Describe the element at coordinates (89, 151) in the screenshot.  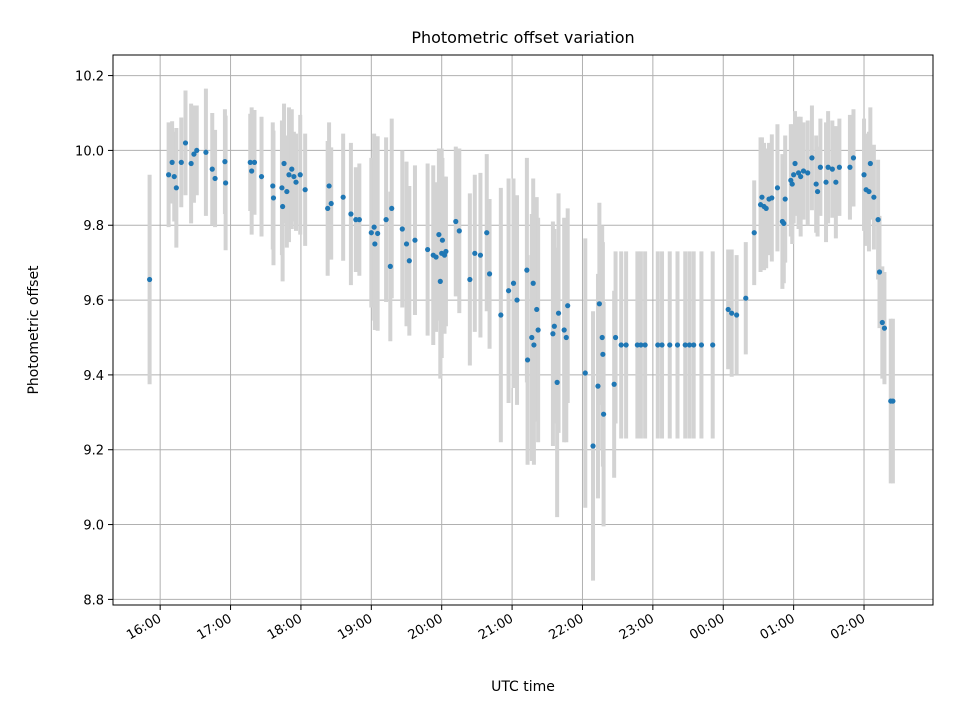
I see `y-tick-label: 10.0` at that location.